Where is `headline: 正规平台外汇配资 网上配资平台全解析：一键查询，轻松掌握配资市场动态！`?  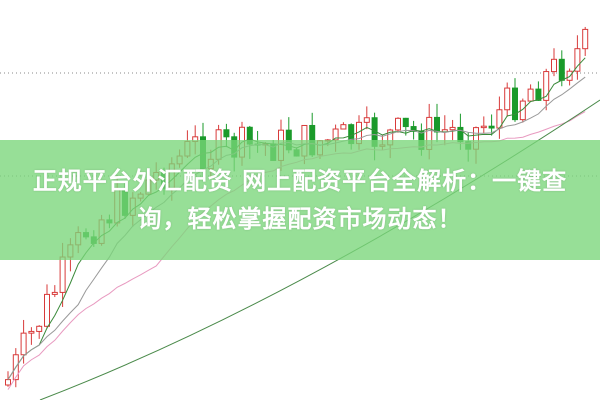 headline: 正规平台外汇配资 网上配资平台全解析：一键查询，轻松掌握配资市场动态！ is located at coordinates (300, 200).